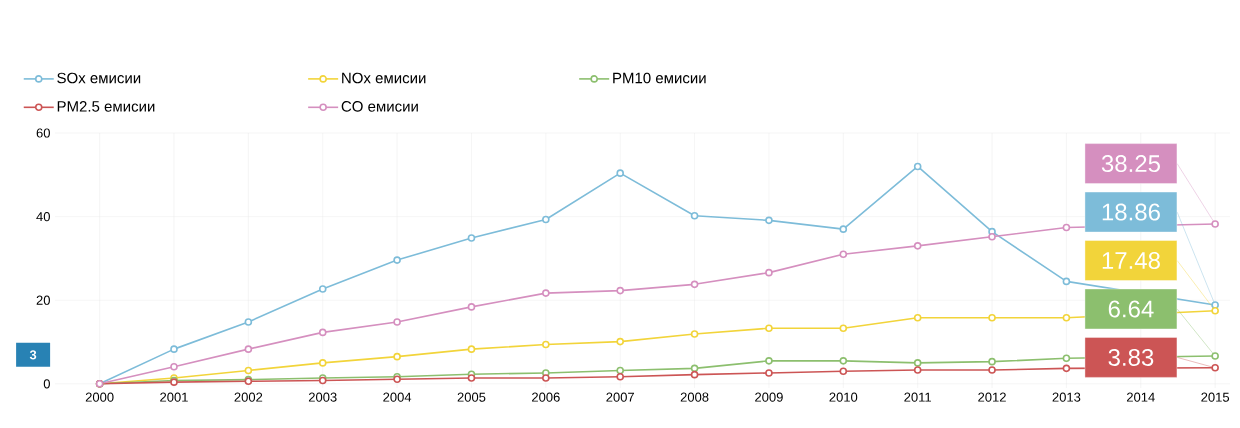  Describe the element at coordinates (1131, 260) in the screenshot. I see `annotation: 17.48` at that location.